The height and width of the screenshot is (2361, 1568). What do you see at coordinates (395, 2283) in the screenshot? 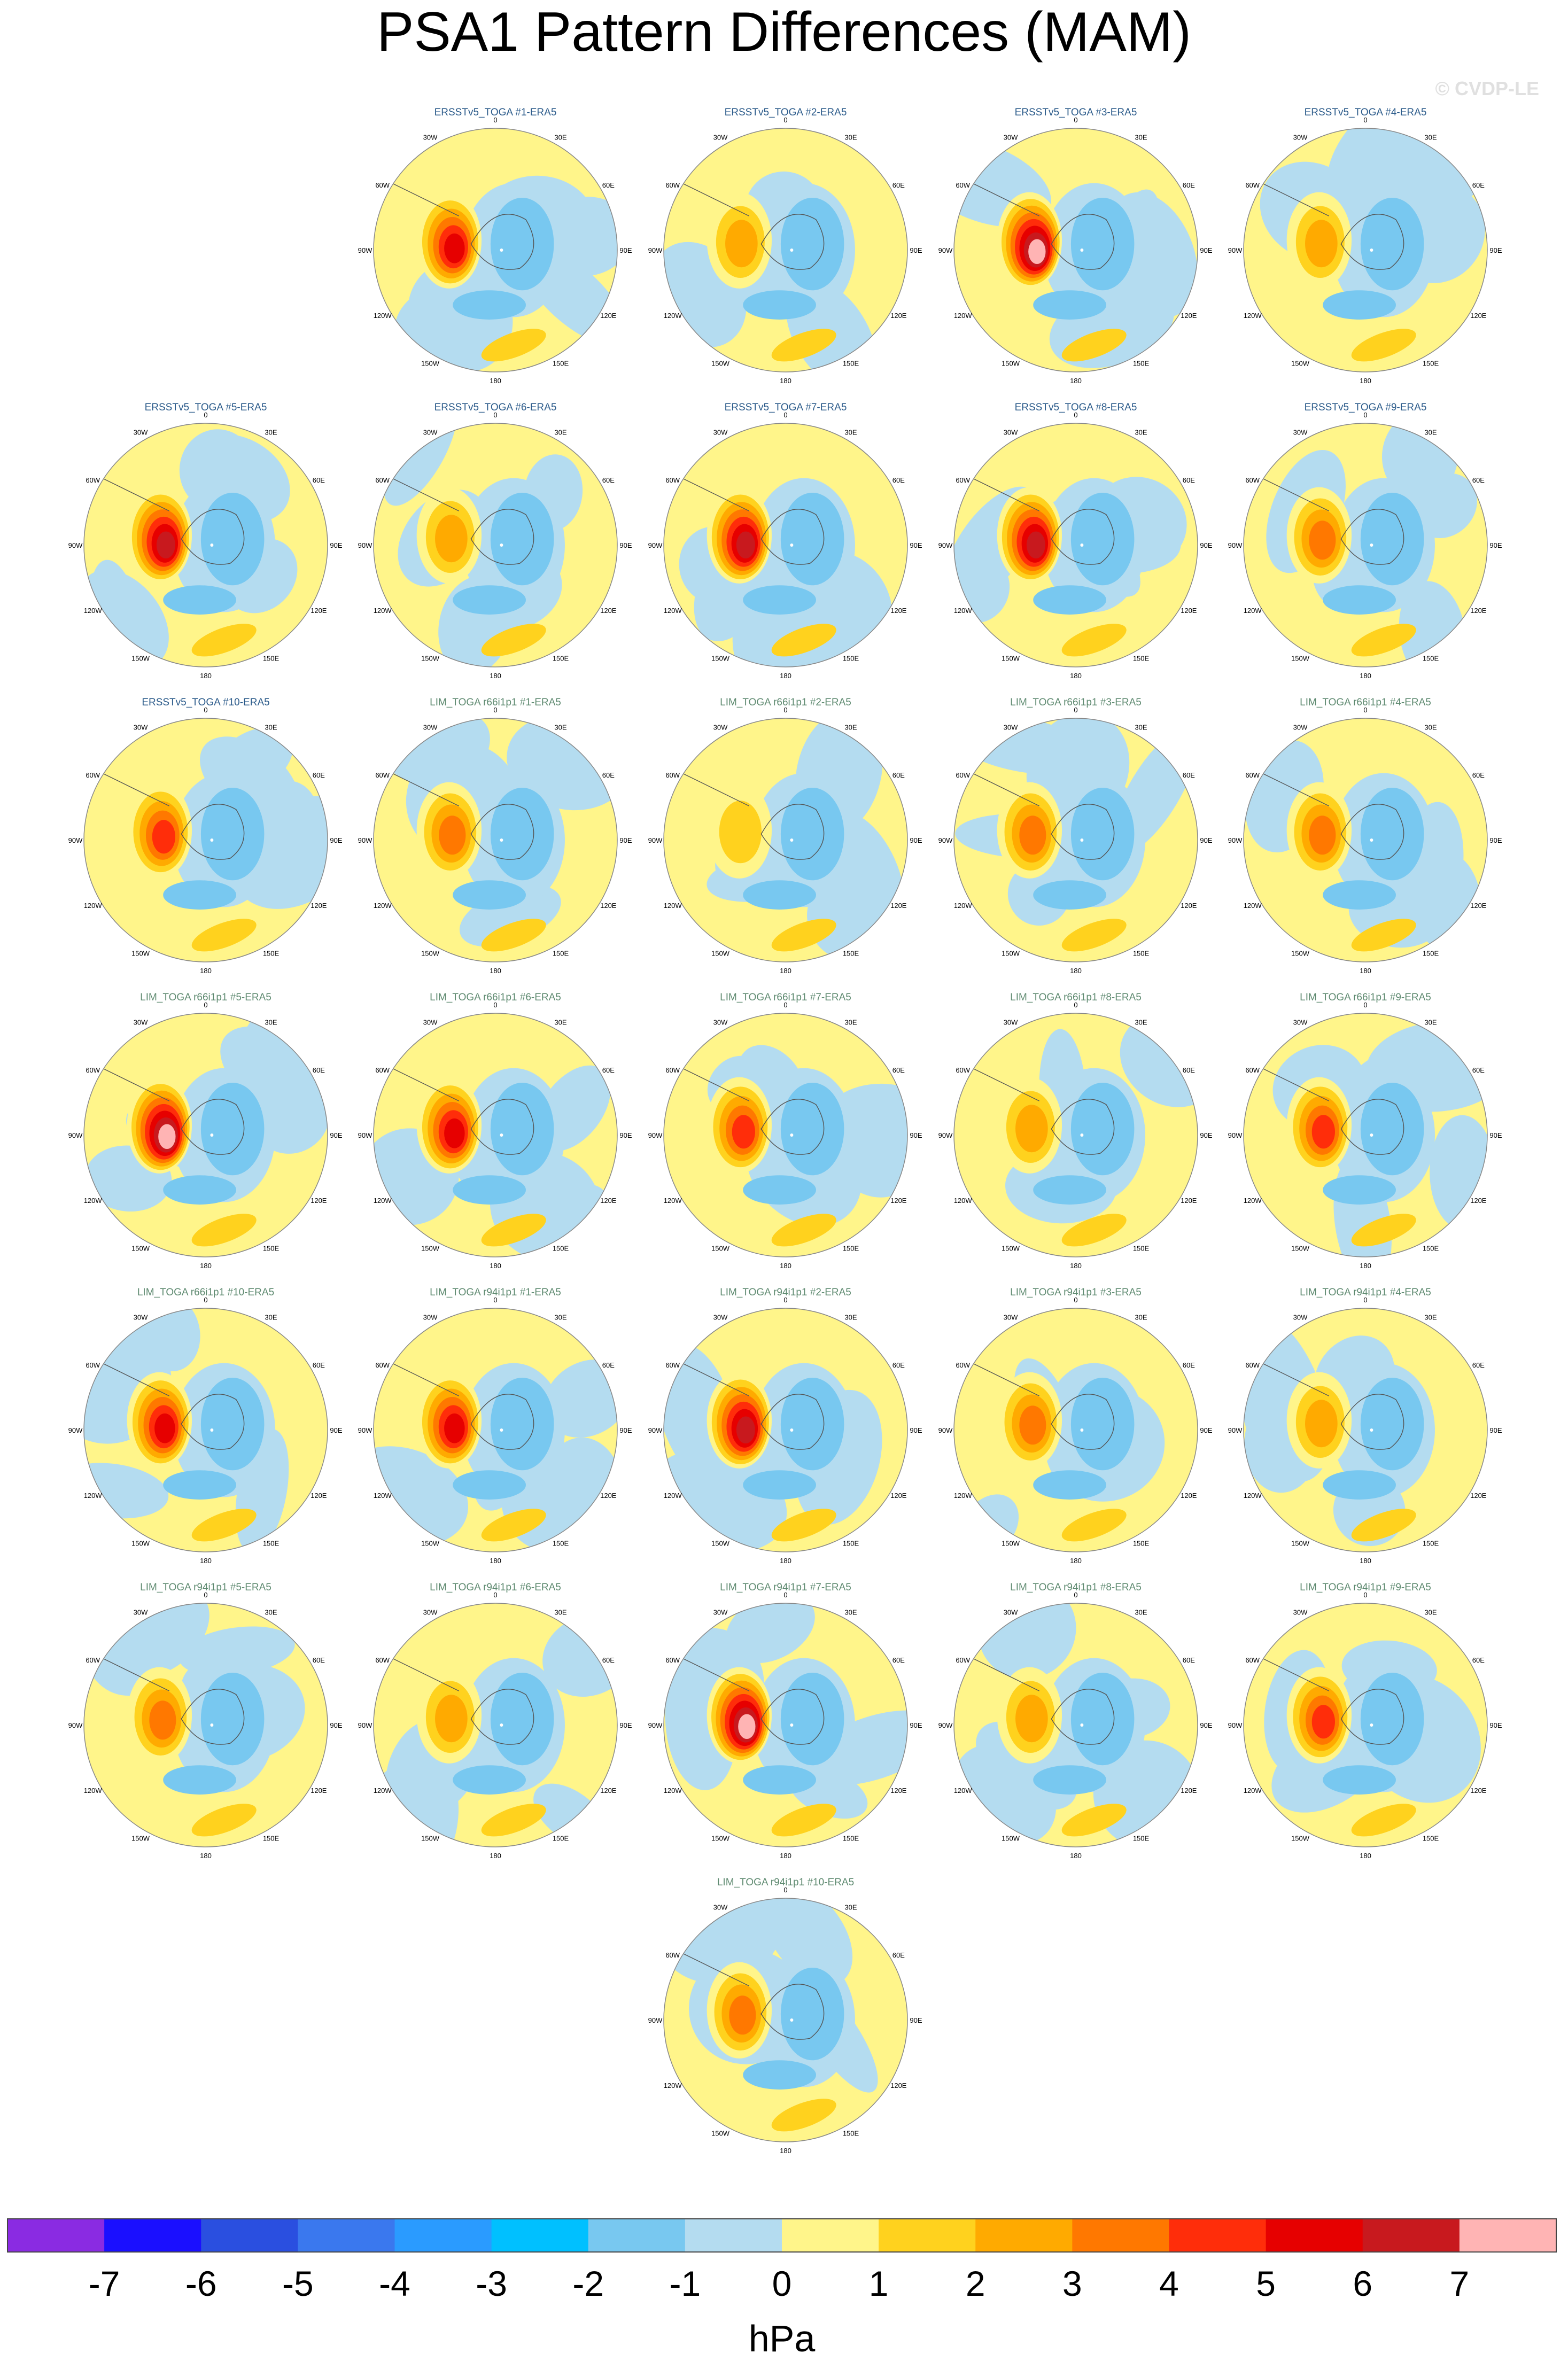
I see `colorbar-tick-label: -4` at bounding box center [395, 2283].